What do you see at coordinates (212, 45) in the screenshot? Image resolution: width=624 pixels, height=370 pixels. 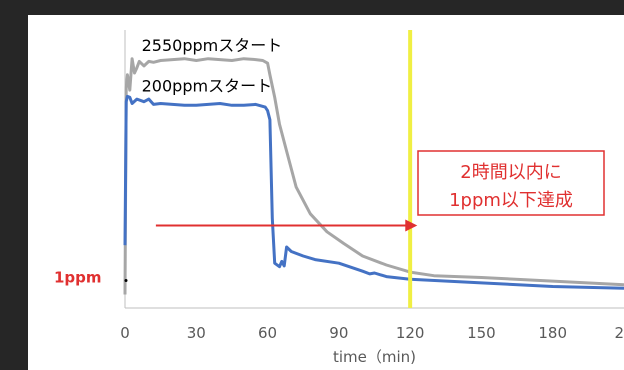 I see `series-label-2550: 2550ppmスタート` at bounding box center [212, 45].